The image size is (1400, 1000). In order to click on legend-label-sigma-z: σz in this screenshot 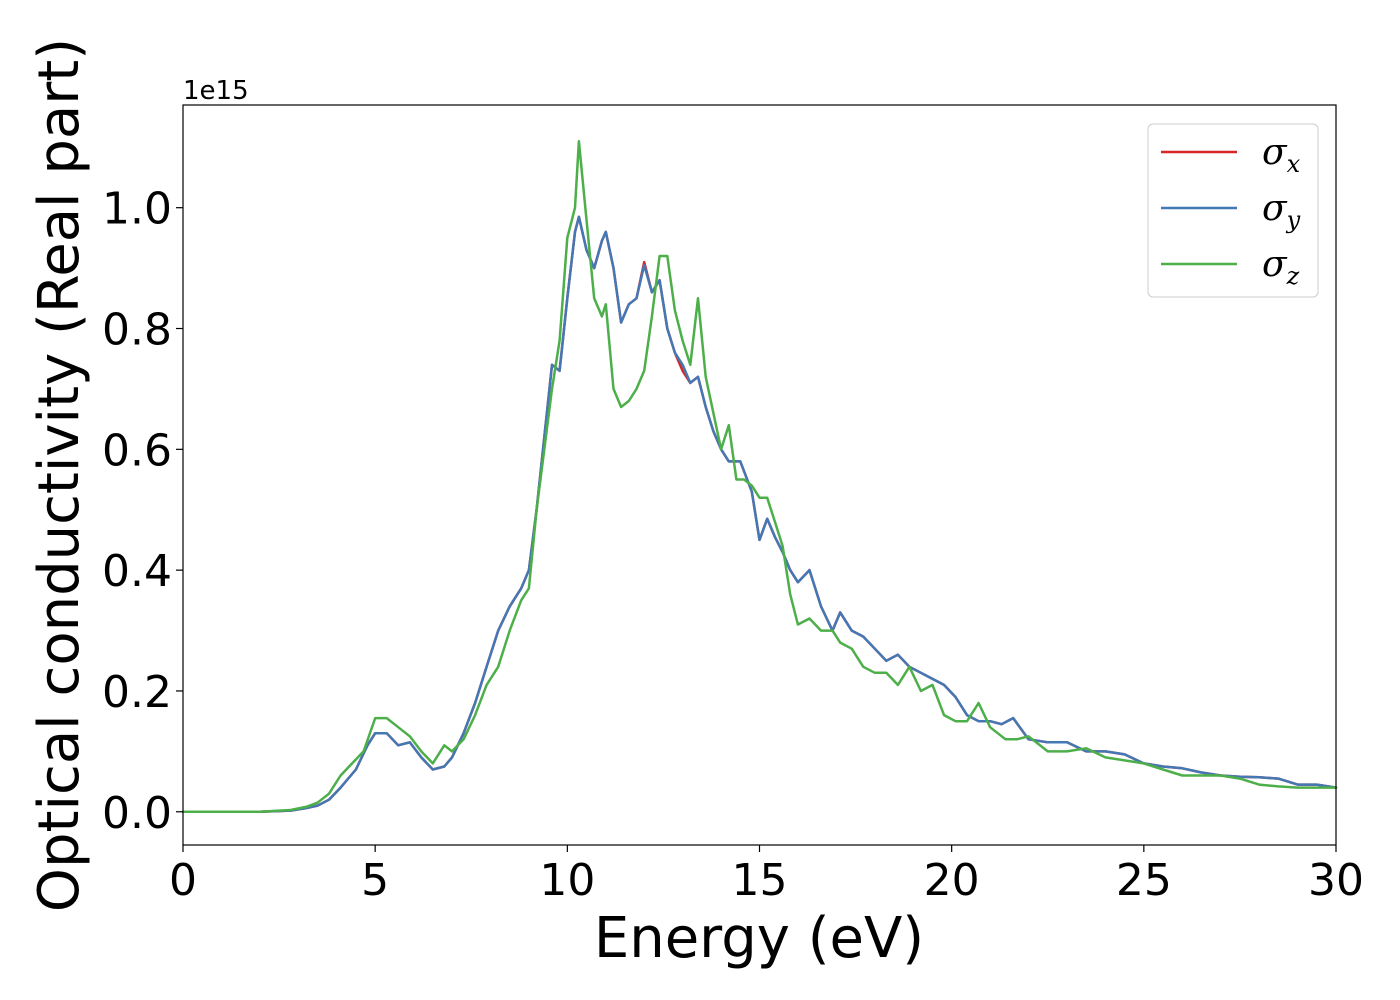, I will do `click(1281, 267)`.